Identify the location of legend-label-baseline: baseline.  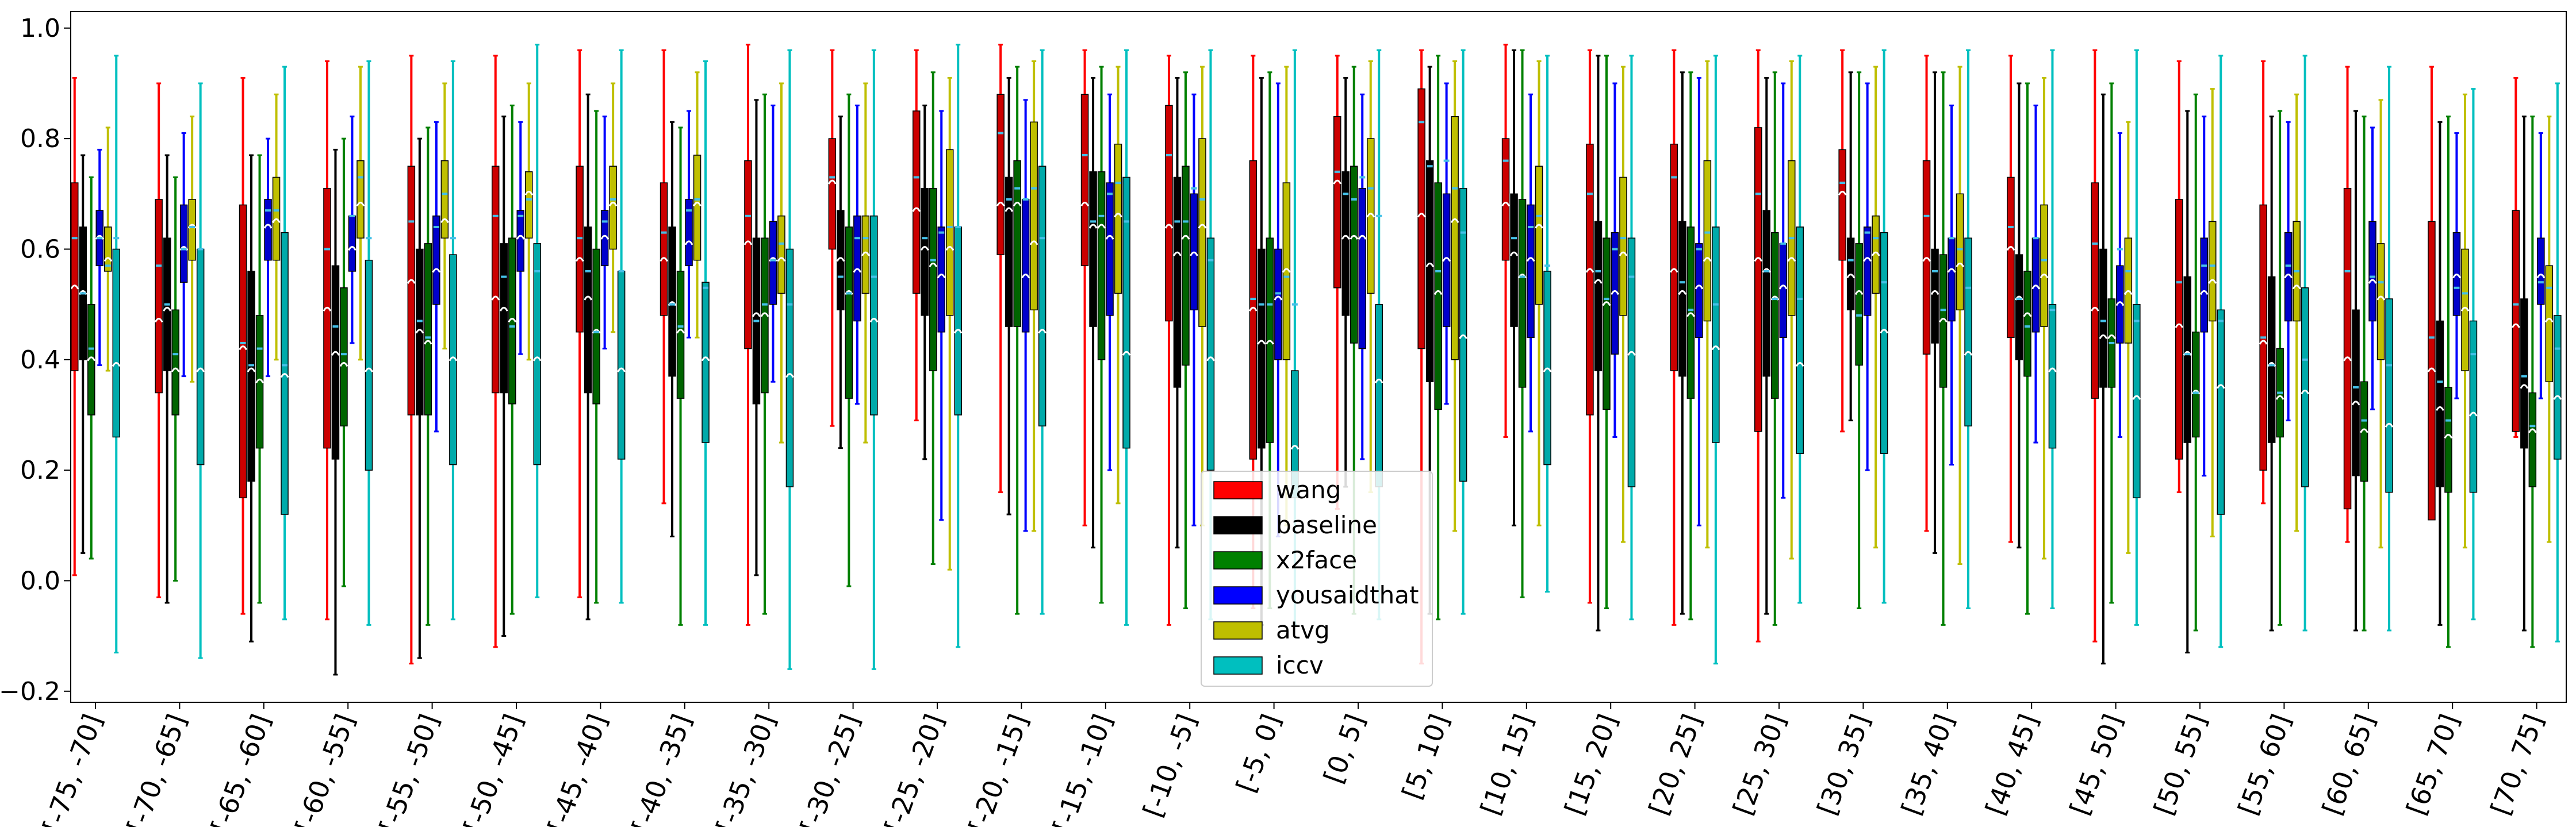
(1326, 525).